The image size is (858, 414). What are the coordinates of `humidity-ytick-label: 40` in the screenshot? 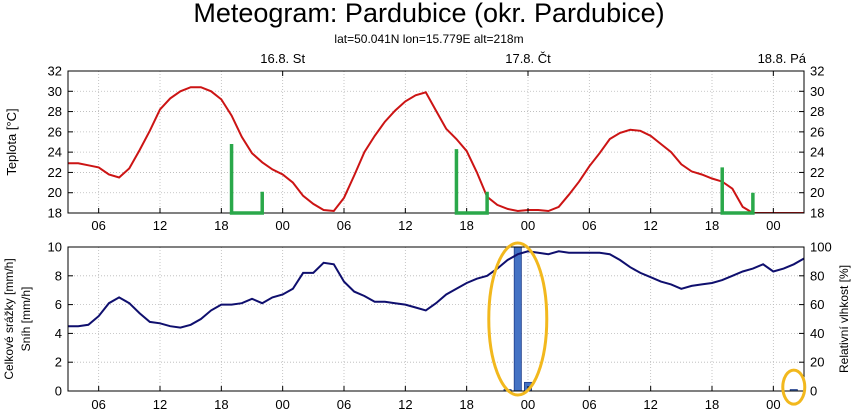 It's located at (817, 333).